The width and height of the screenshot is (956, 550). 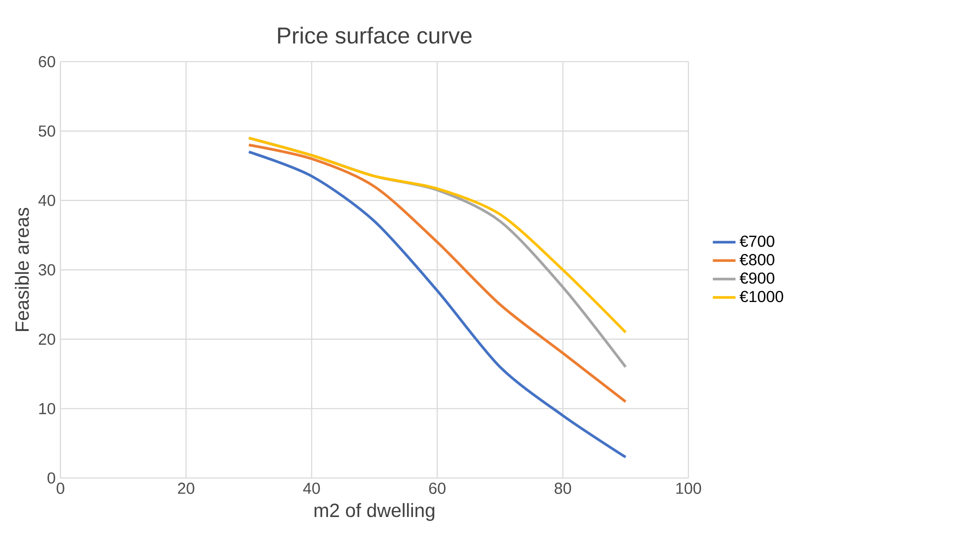 What do you see at coordinates (47, 339) in the screenshot?
I see `y-tick-label: 20` at bounding box center [47, 339].